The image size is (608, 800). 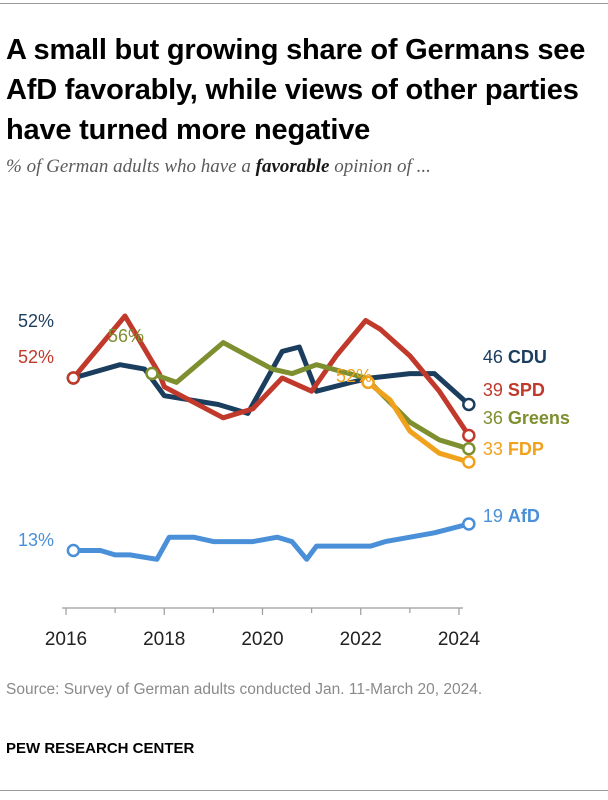 I want to click on end-label-cdu: 46 CDU, so click(x=515, y=357).